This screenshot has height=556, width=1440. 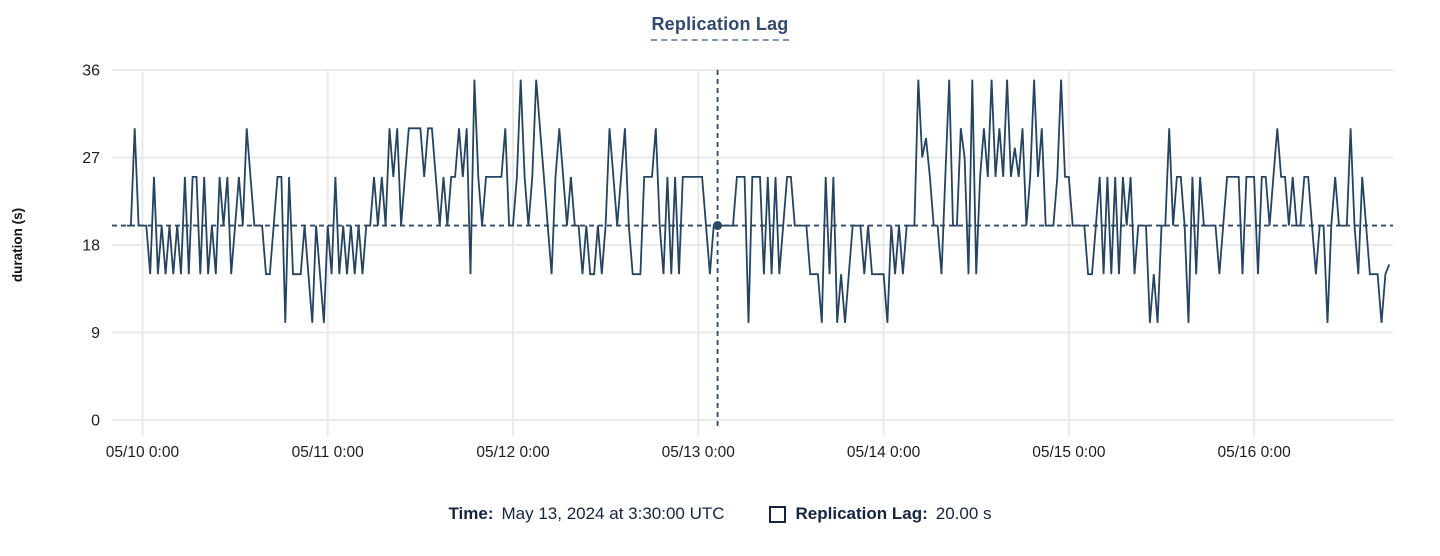 I want to click on x-tick-label: 05/16 0:00, so click(x=1254, y=452).